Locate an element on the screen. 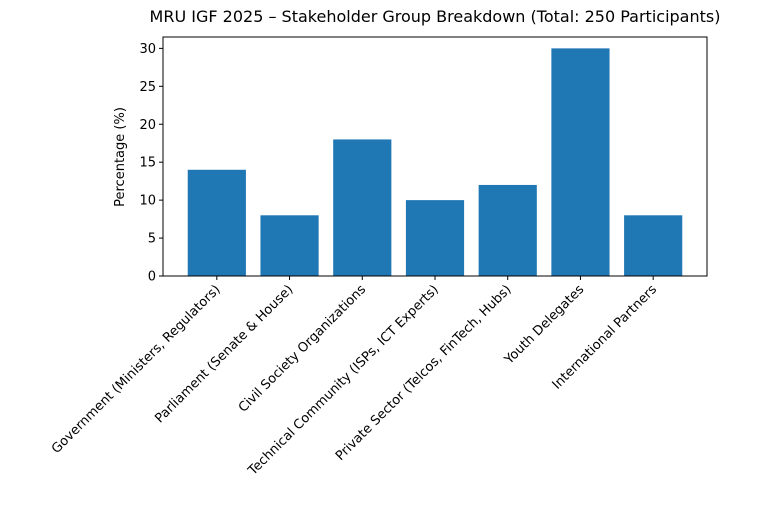 This screenshot has width=776, height=521. y-tick-label: 0 is located at coordinates (152, 277).